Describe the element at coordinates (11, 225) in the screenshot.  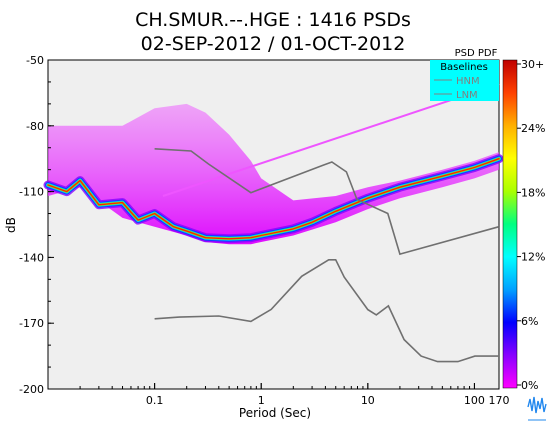
I see `y-axis-label: dB` at that location.